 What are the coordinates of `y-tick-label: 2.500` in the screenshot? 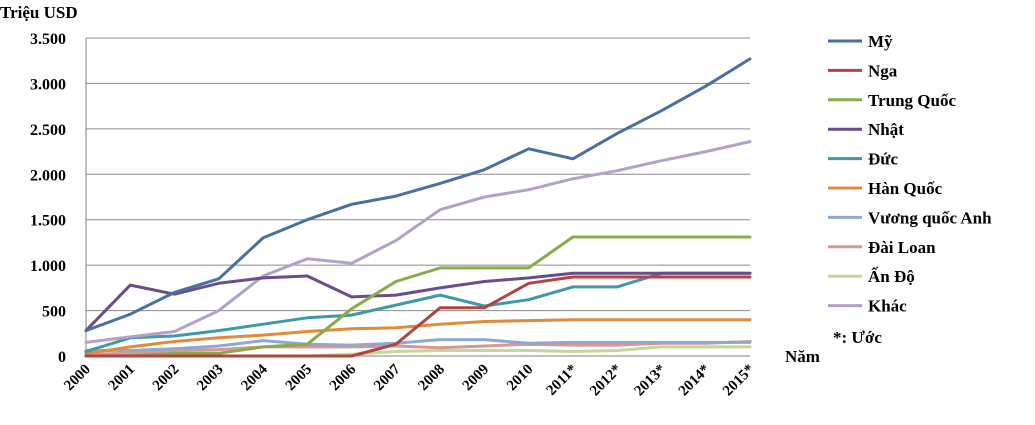 It's located at (48, 130).